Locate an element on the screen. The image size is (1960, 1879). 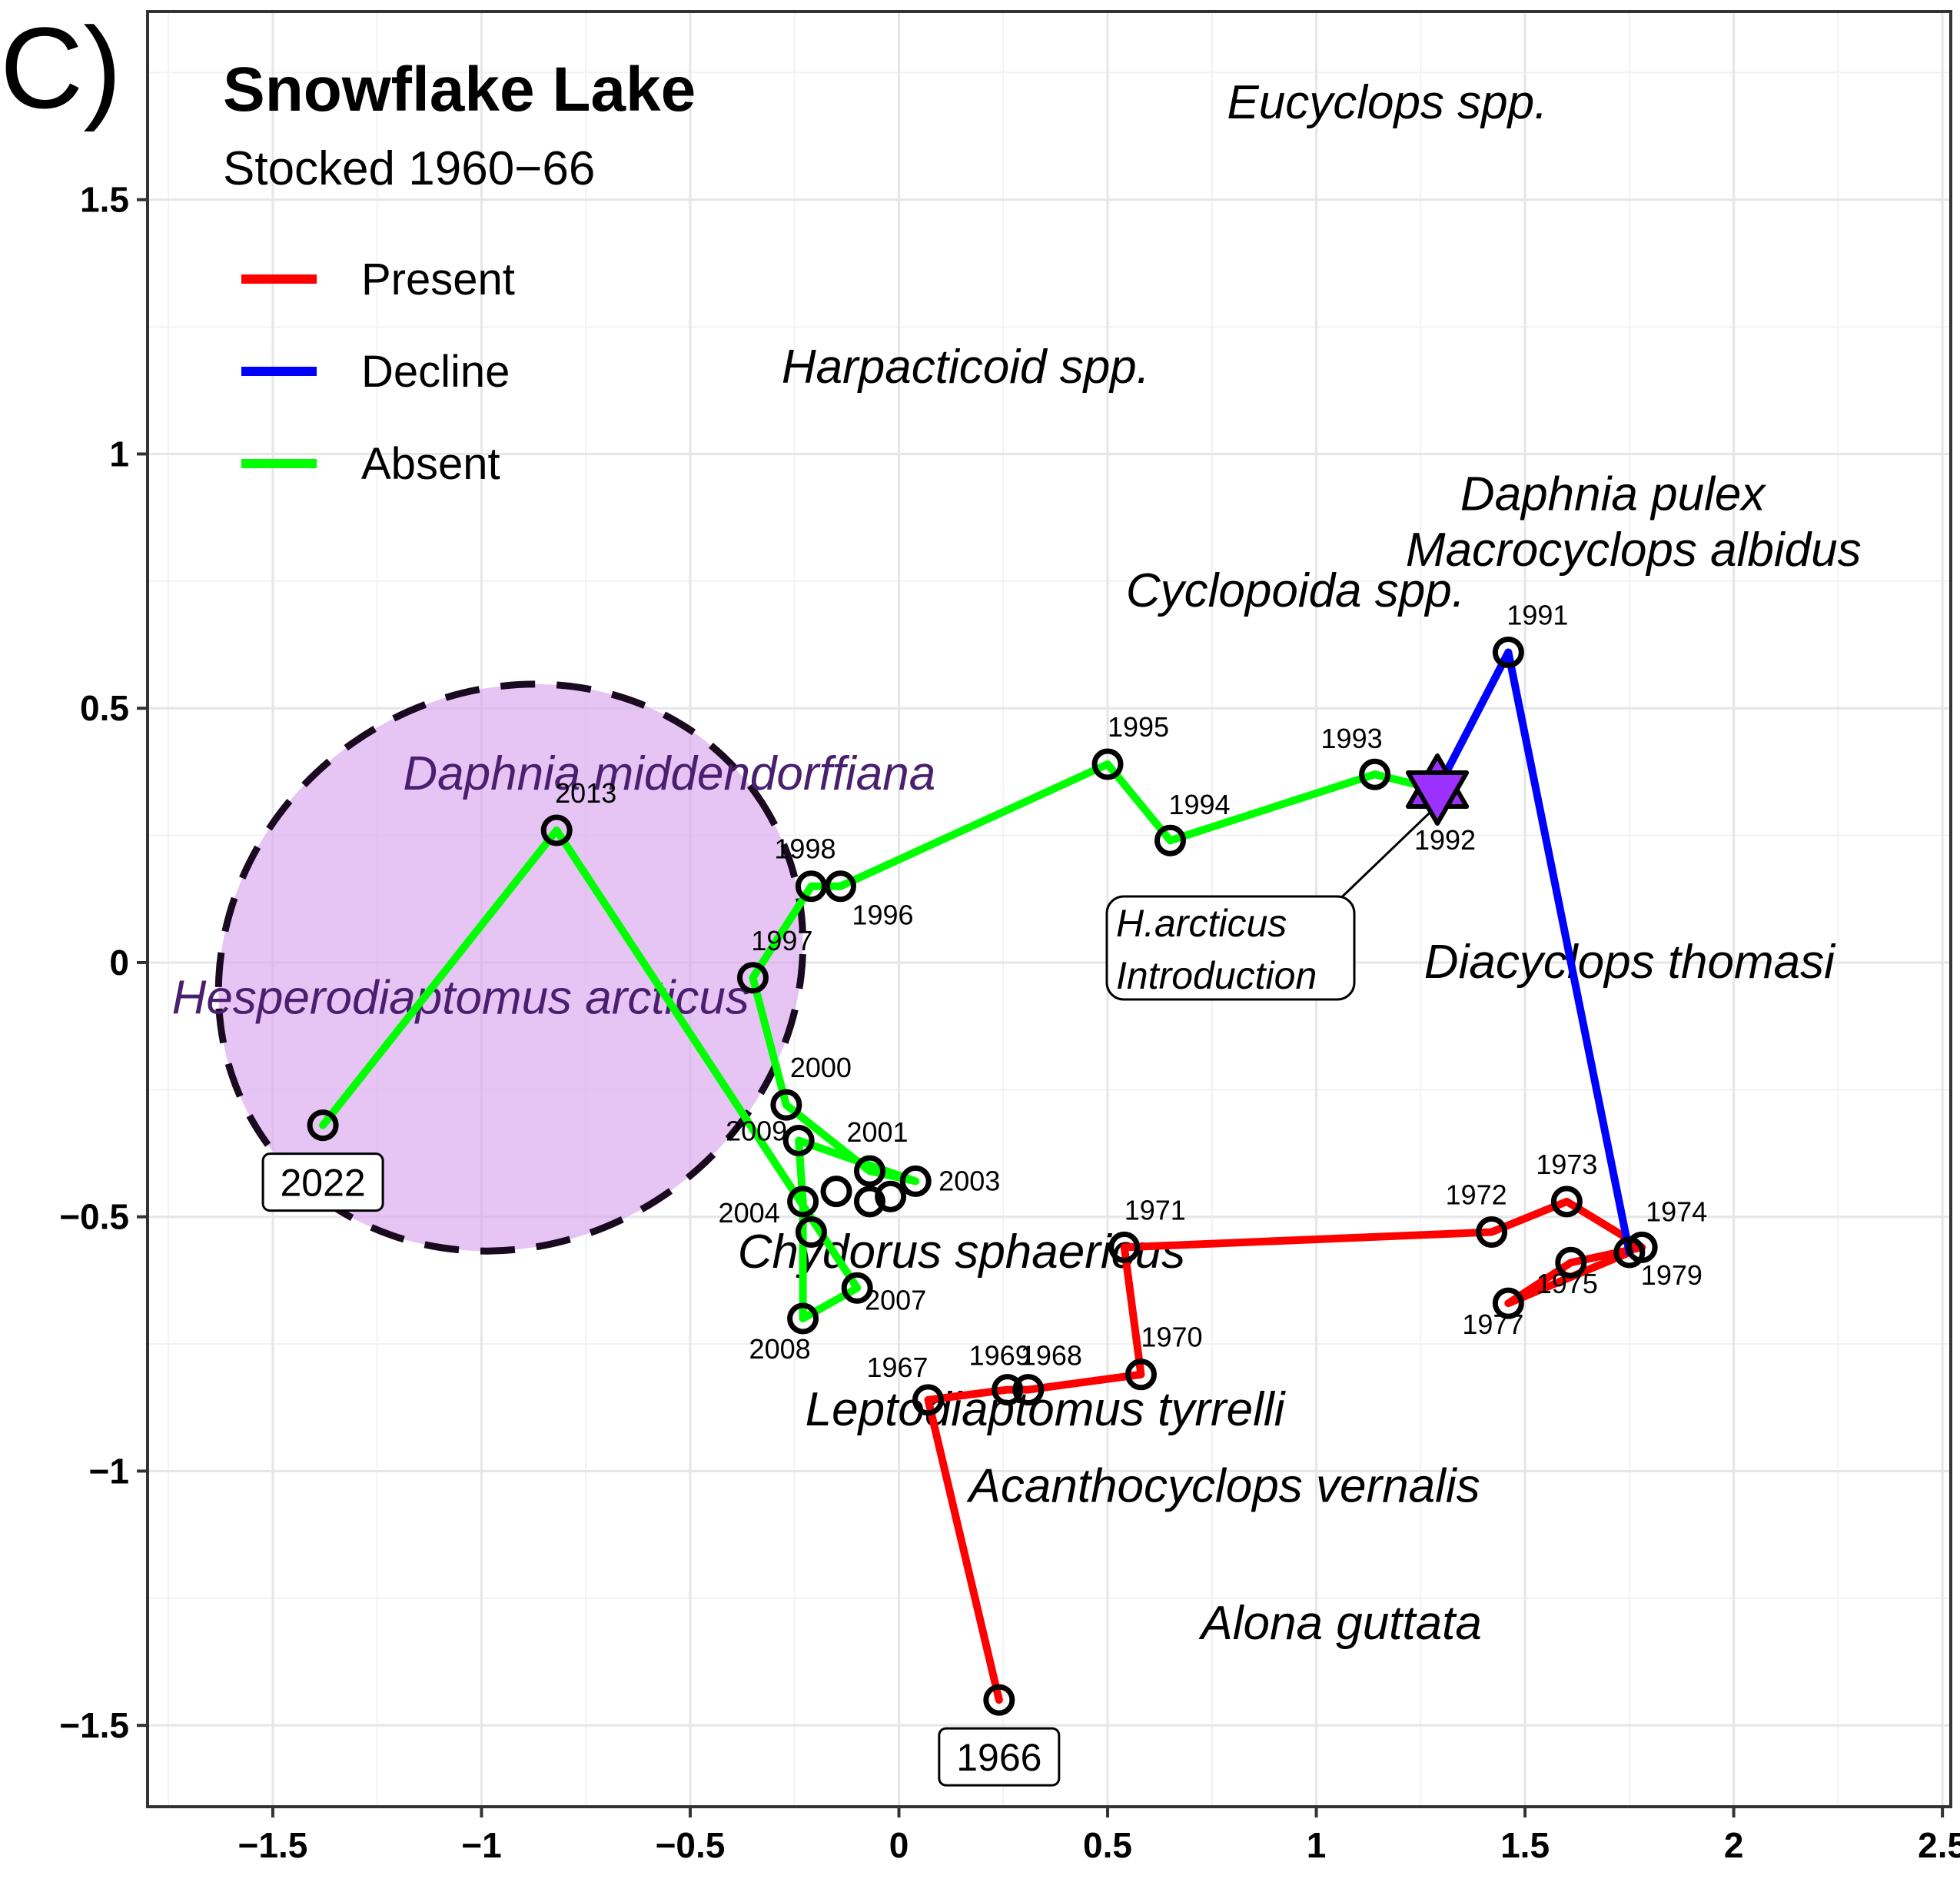
y-tick-label: 1.5 is located at coordinates (104, 200).